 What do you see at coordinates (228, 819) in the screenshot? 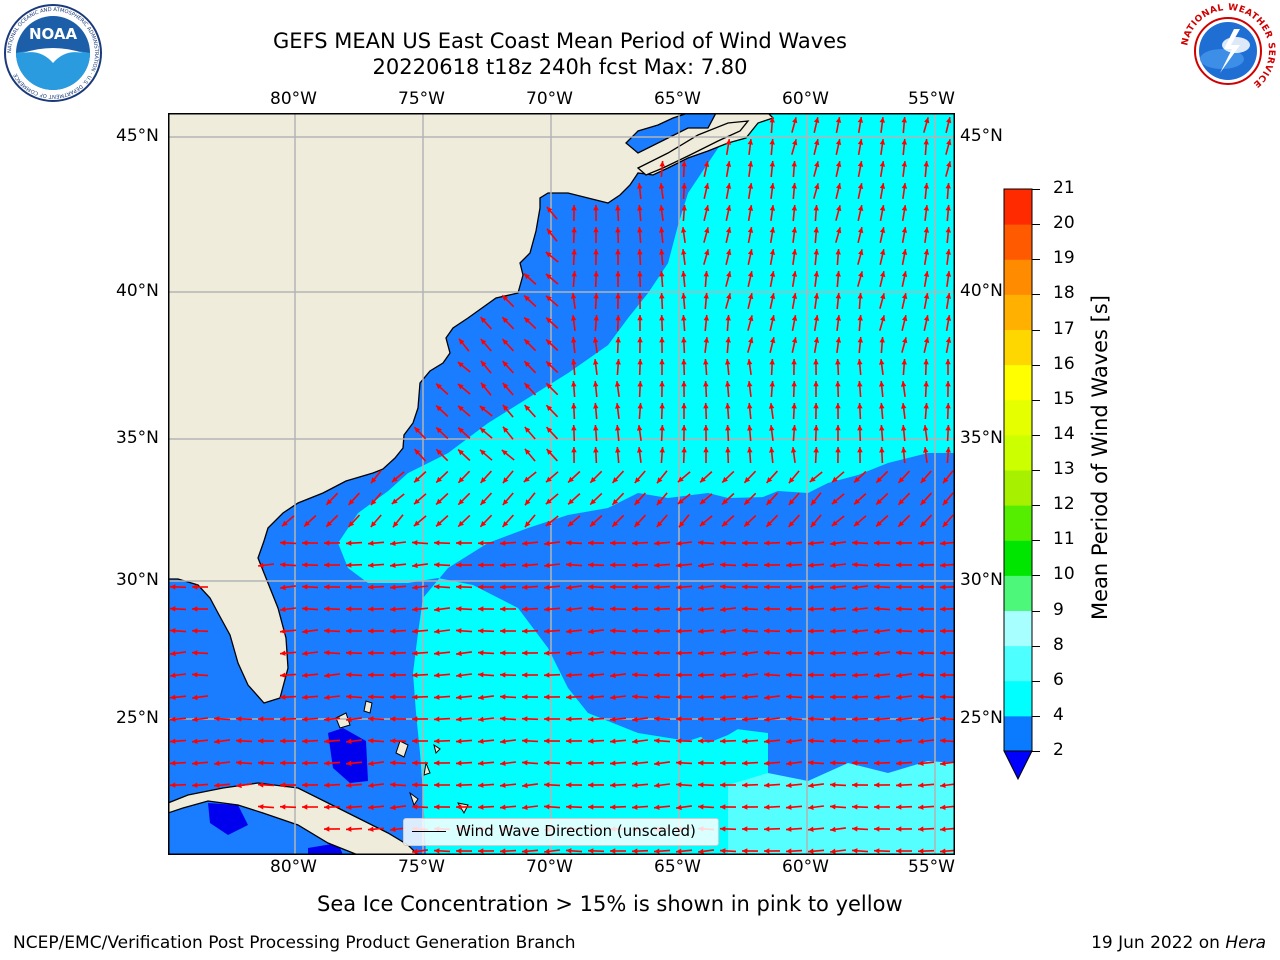
I see `period-lt2-patch` at bounding box center [228, 819].